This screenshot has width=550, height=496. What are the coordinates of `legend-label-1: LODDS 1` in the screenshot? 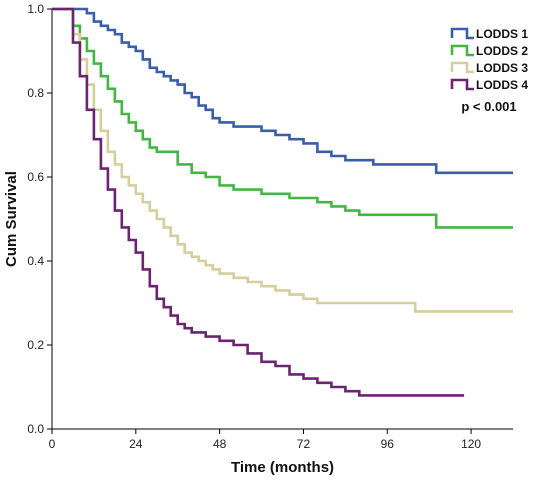 It's located at (502, 34).